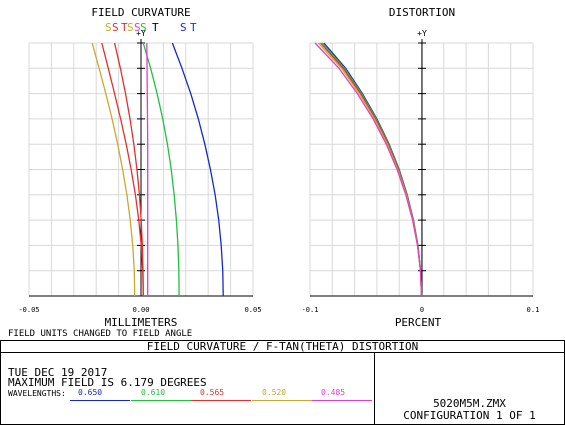 This screenshot has height=425, width=565. What do you see at coordinates (310, 310) in the screenshot?
I see `distortion-x-tick-label: -0.1` at bounding box center [310, 310].